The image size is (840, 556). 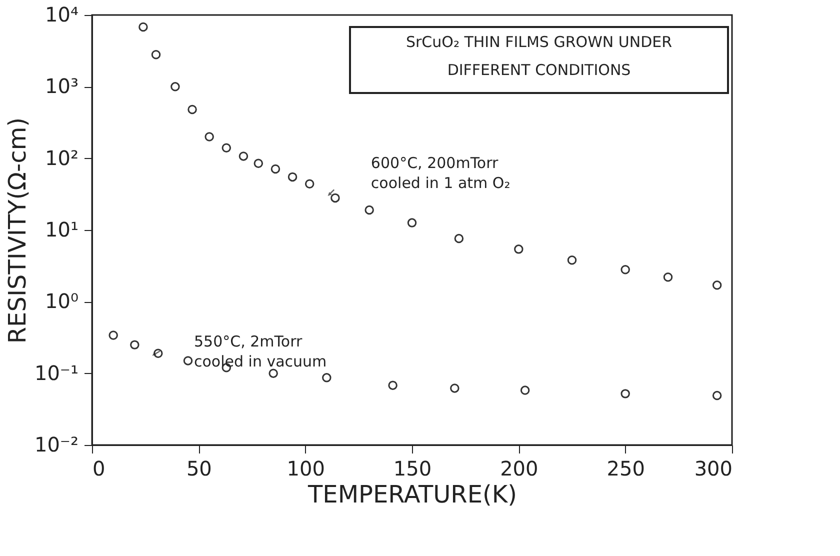 I want to click on annotation: 600°C, 200mTorr cooled in 1 atm O₂, so click(x=440, y=173).